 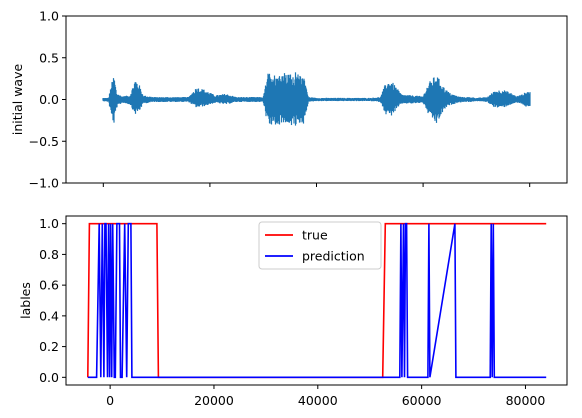 What do you see at coordinates (25, 300) in the screenshot?
I see `y-axis-label: lables` at bounding box center [25, 300].